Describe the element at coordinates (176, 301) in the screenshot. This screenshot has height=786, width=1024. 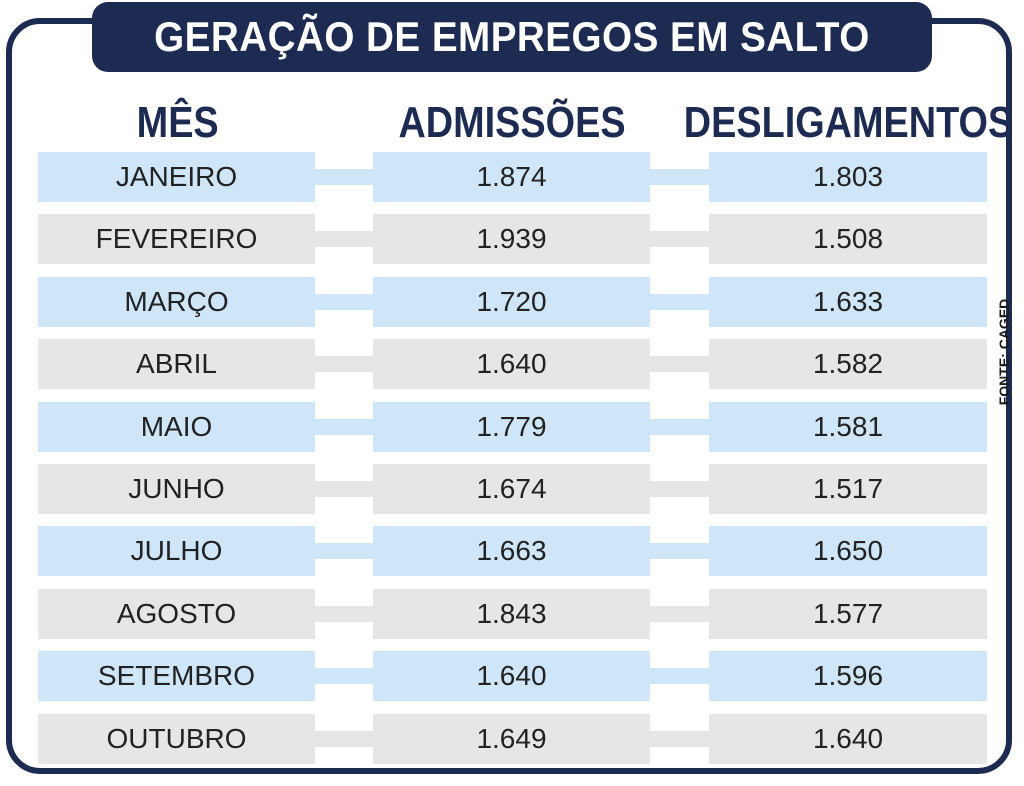
I see `cell-month: MARÇO` at that location.